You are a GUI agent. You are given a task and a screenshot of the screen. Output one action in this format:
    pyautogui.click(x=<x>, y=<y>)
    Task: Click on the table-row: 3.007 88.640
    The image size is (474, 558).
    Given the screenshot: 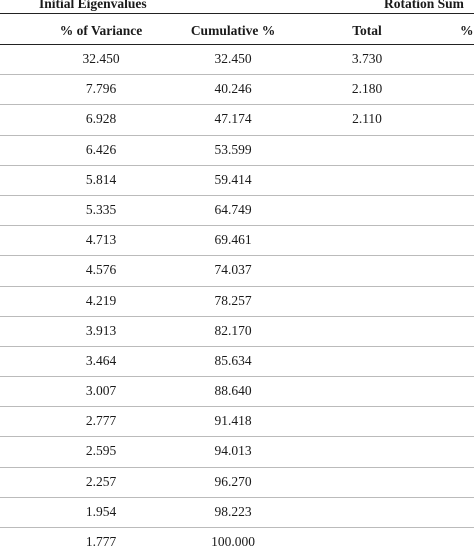 What is the action you would take?
    pyautogui.click(x=237, y=392)
    